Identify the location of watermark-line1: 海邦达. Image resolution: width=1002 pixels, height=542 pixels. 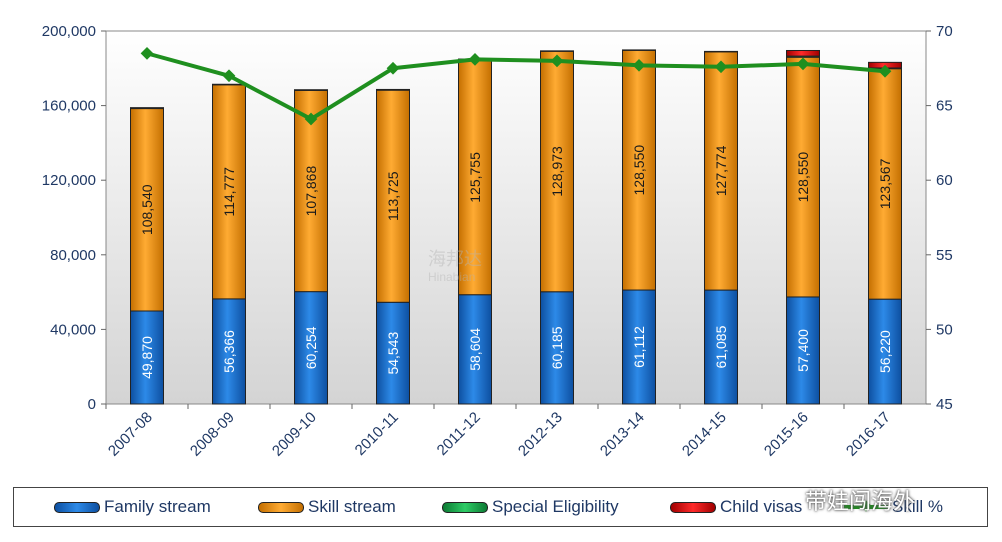
(455, 259).